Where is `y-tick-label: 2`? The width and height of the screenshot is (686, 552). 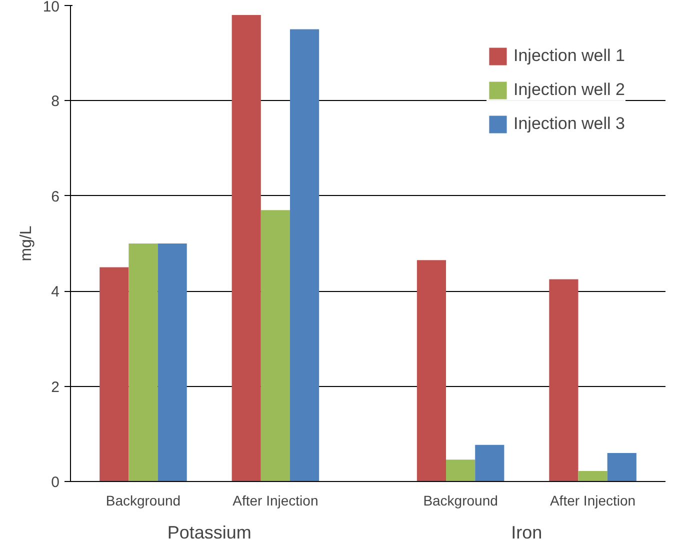 y-tick-label: 2 is located at coordinates (55, 387).